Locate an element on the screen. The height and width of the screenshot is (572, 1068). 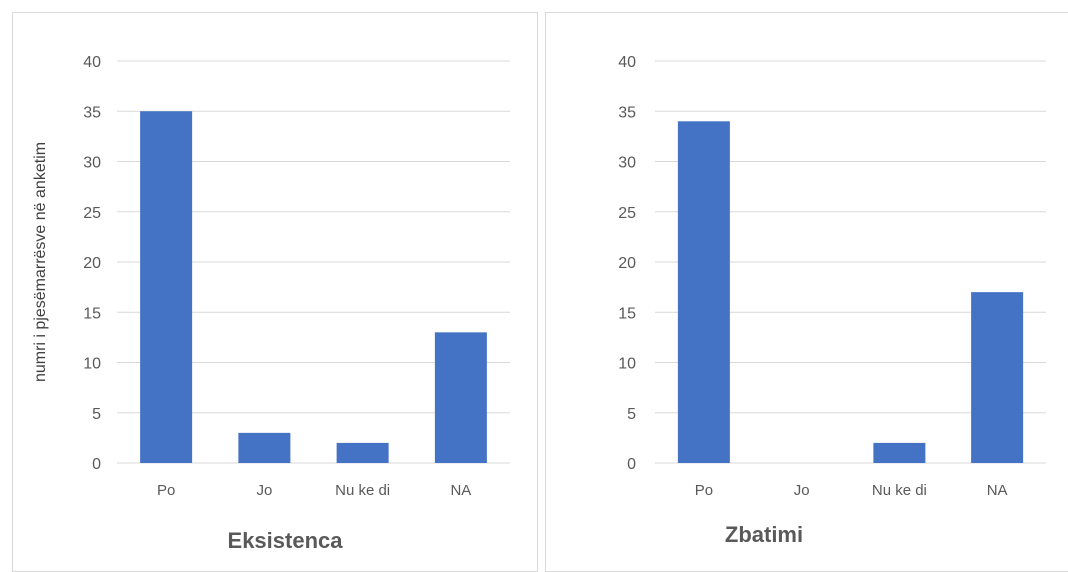
y-axis-label: numri i pjesëmarrësve në anketim is located at coordinates (40, 262).